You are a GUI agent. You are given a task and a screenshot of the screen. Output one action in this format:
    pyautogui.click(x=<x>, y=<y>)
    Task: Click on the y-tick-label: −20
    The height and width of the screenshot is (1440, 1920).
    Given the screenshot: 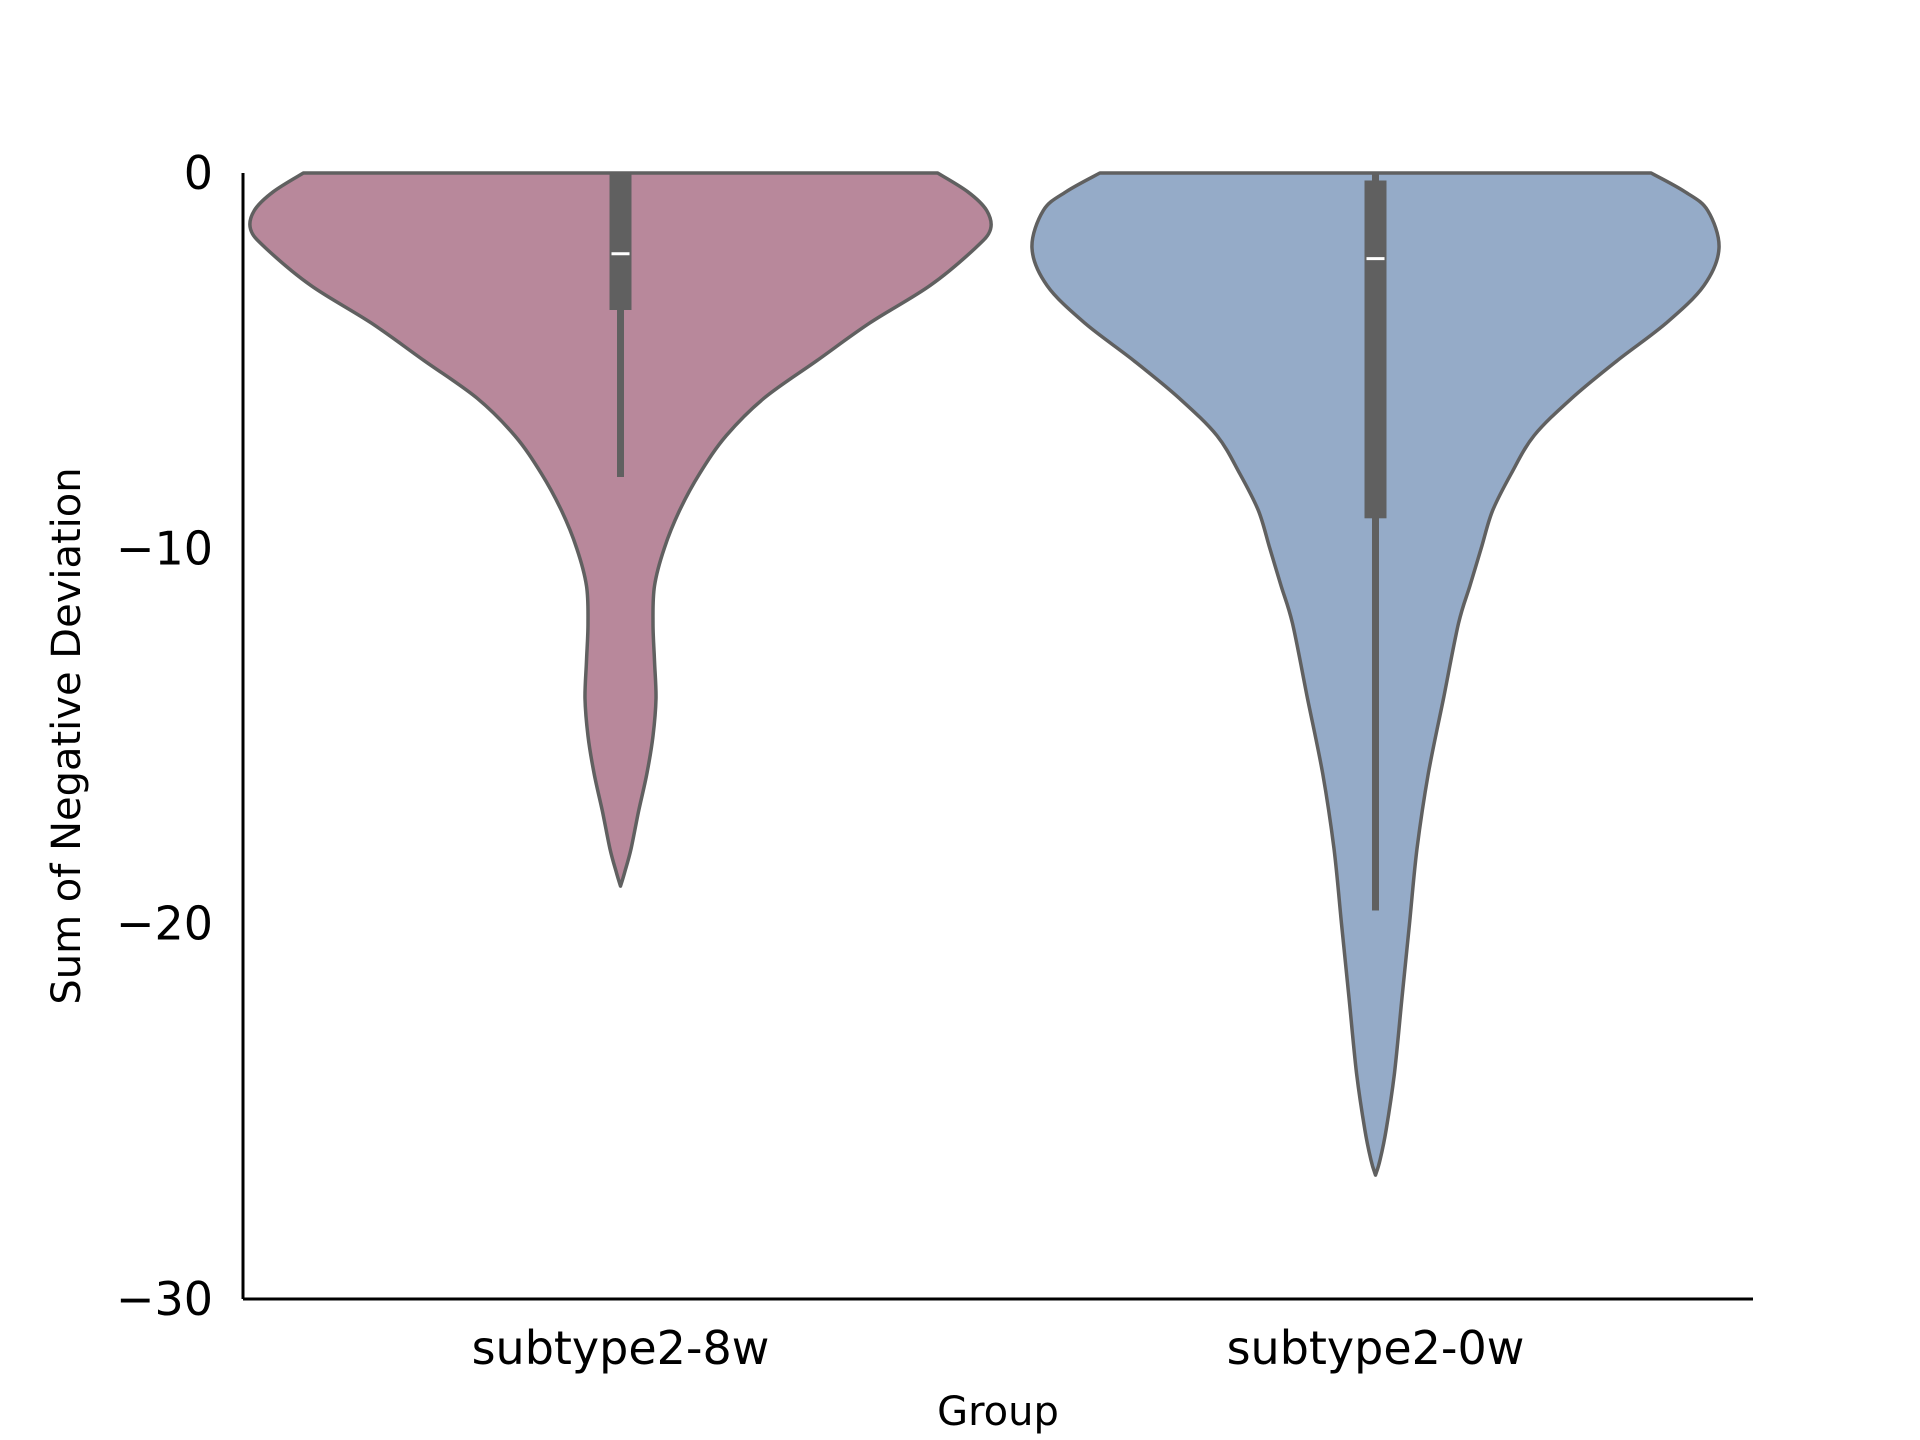 What is the action you would take?
    pyautogui.click(x=164, y=924)
    